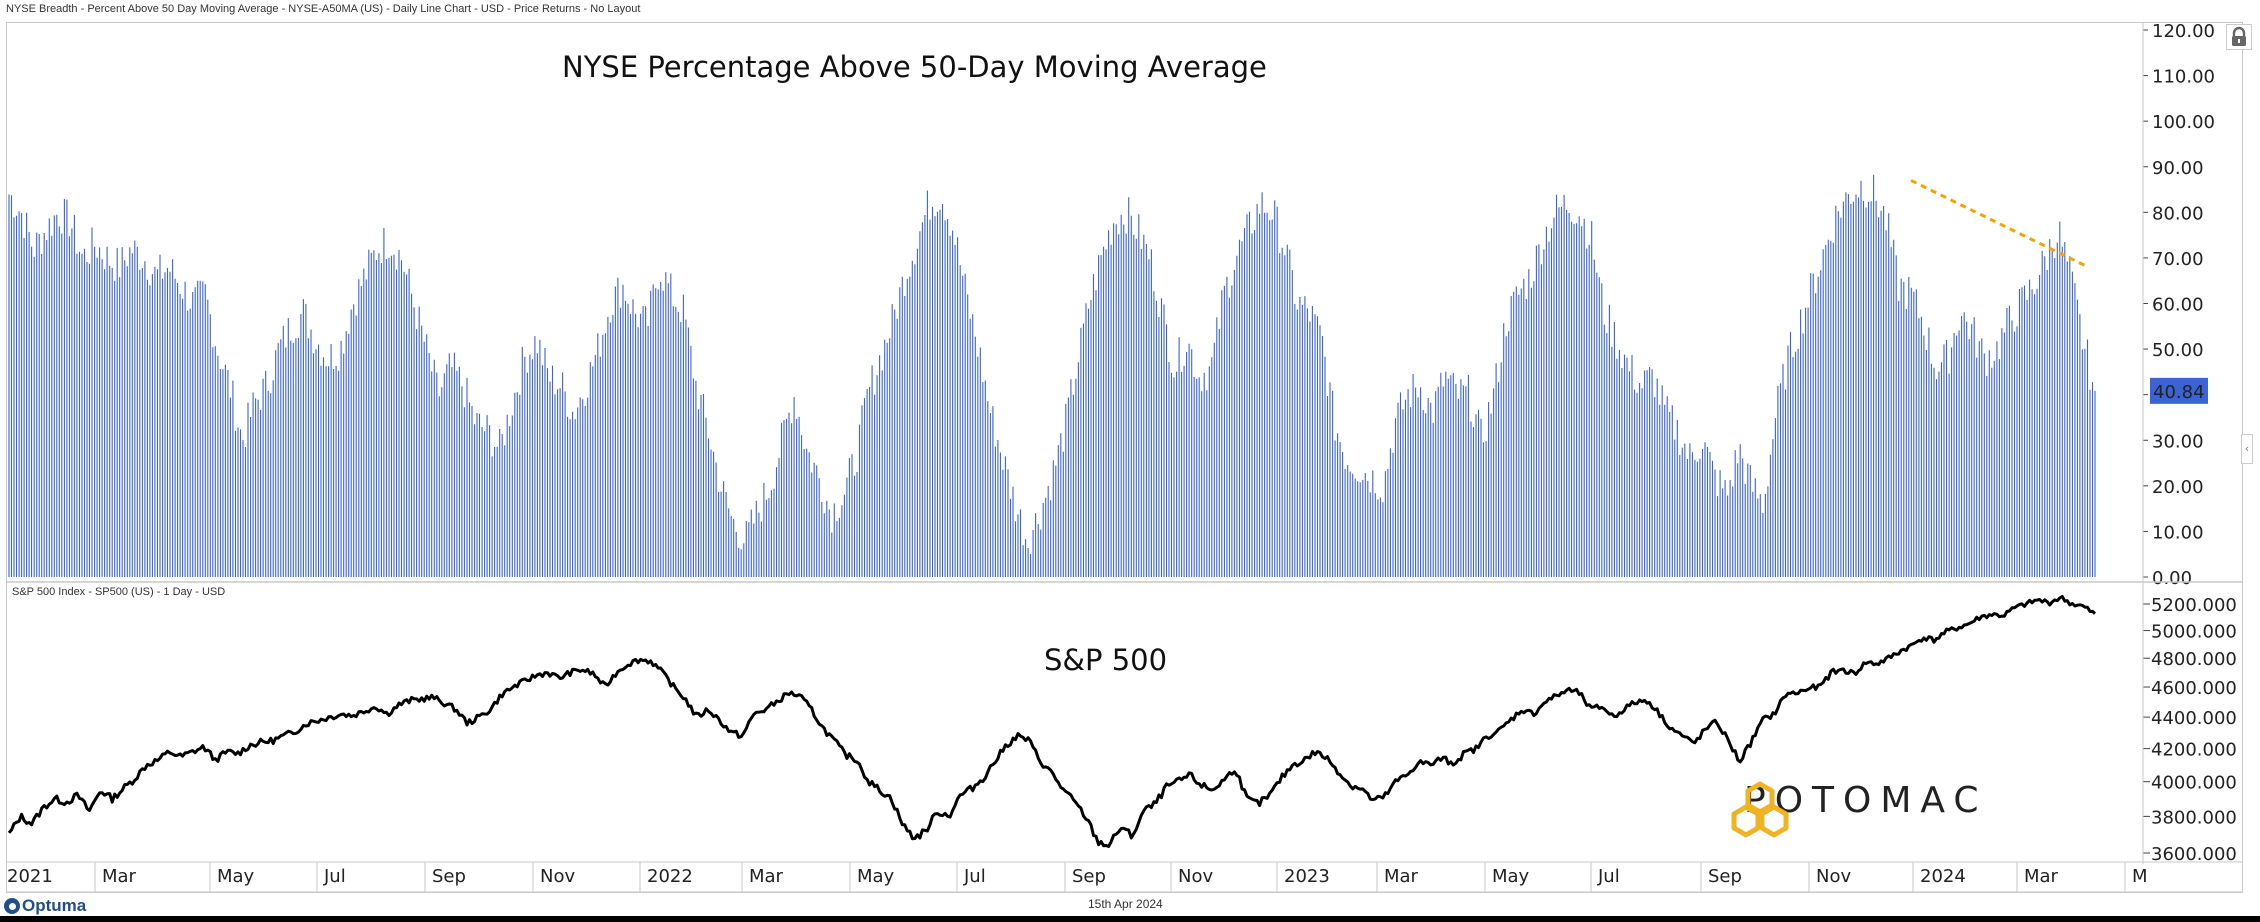 The image size is (2260, 922). I want to click on y-tick-label: 70.00, so click(2178, 259).